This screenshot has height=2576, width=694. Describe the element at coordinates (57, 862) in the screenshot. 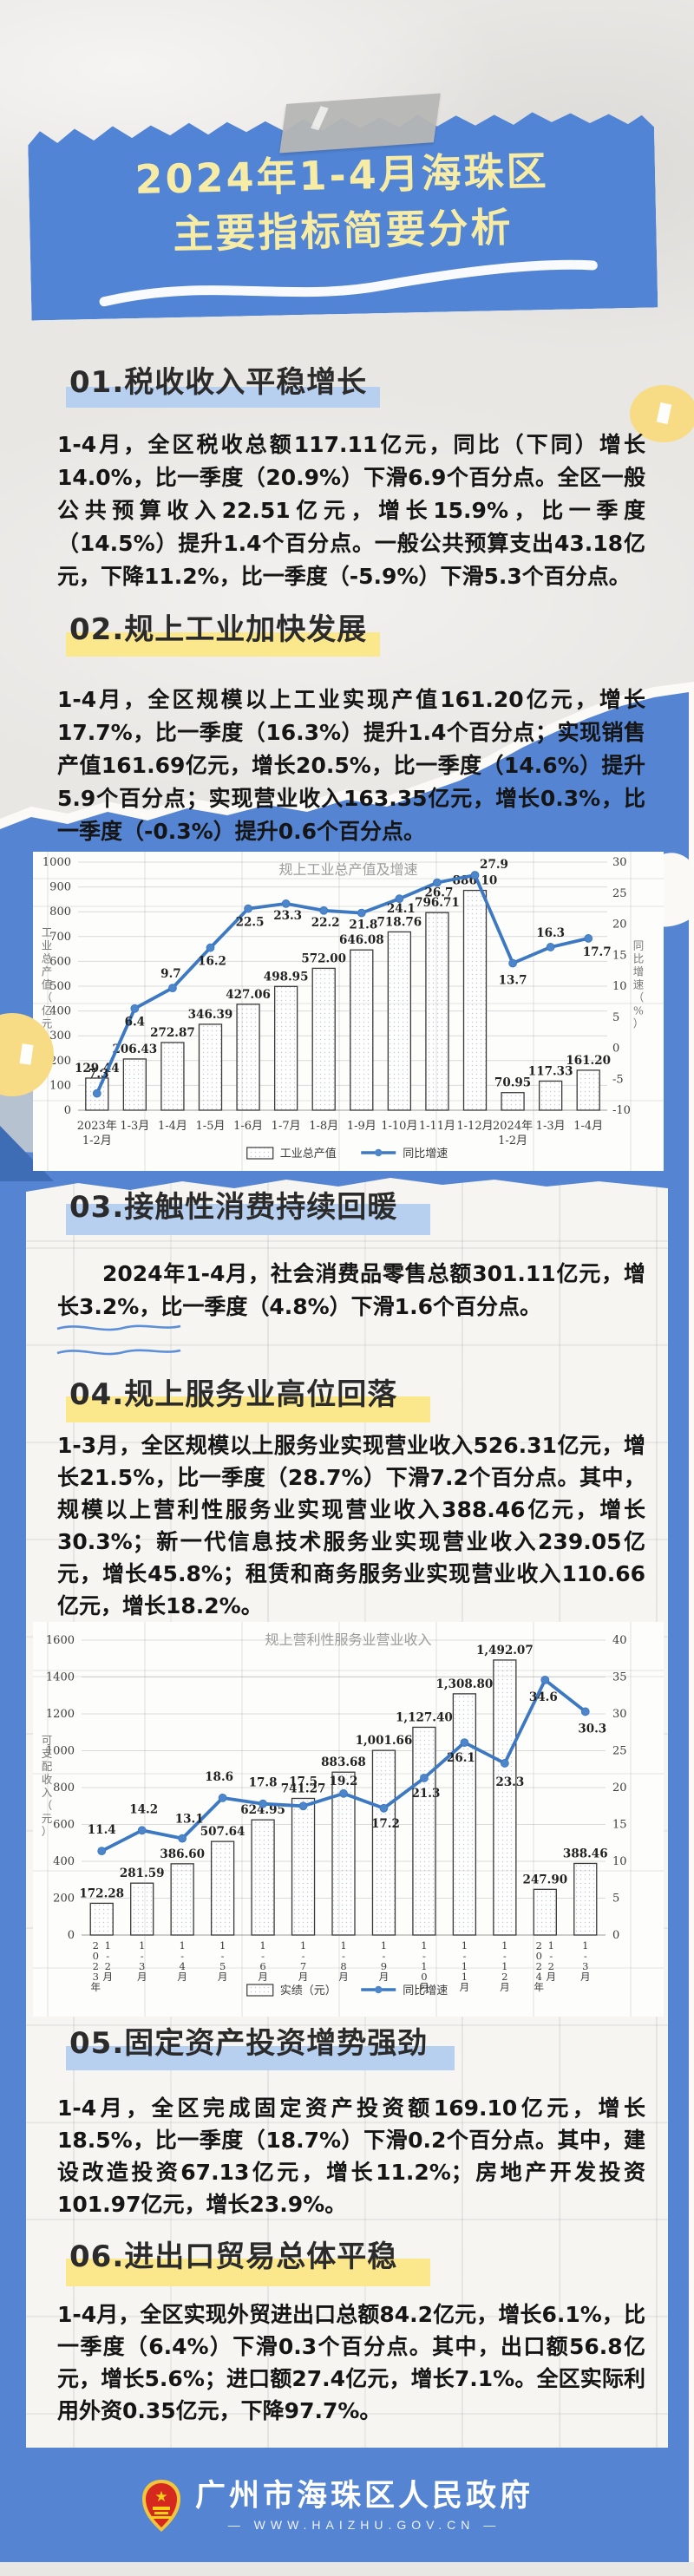

I see `svg-text: 1000` at that location.